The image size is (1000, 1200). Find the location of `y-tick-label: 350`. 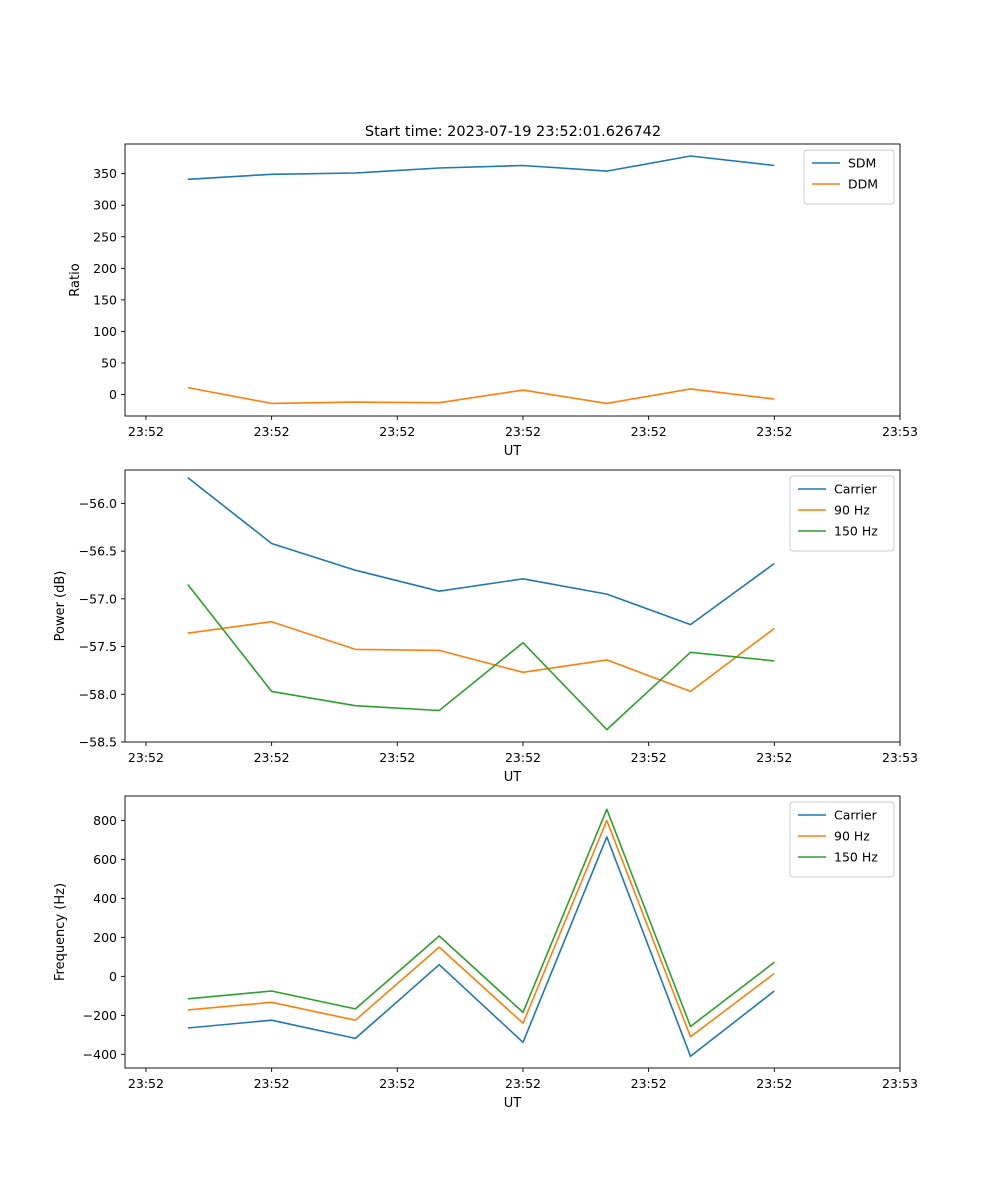

y-tick-label: 350 is located at coordinates (105, 173).